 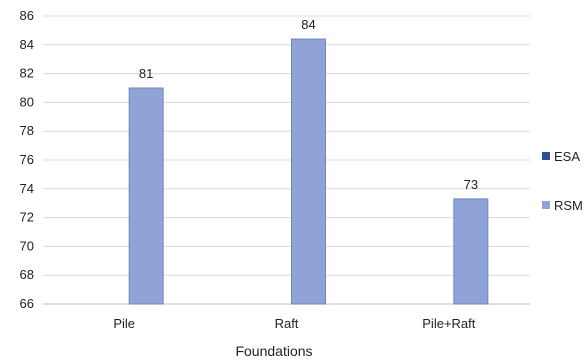 I want to click on legend-label-esa: ESA, so click(x=567, y=156).